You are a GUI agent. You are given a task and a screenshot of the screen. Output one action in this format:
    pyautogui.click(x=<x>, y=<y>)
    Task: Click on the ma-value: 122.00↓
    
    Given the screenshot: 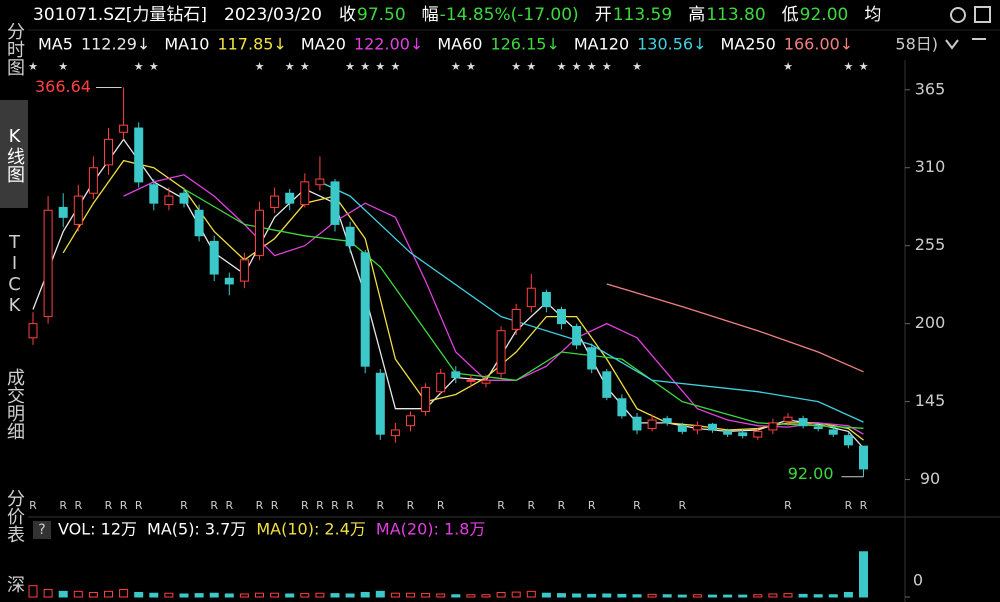 What is the action you would take?
    pyautogui.click(x=388, y=44)
    